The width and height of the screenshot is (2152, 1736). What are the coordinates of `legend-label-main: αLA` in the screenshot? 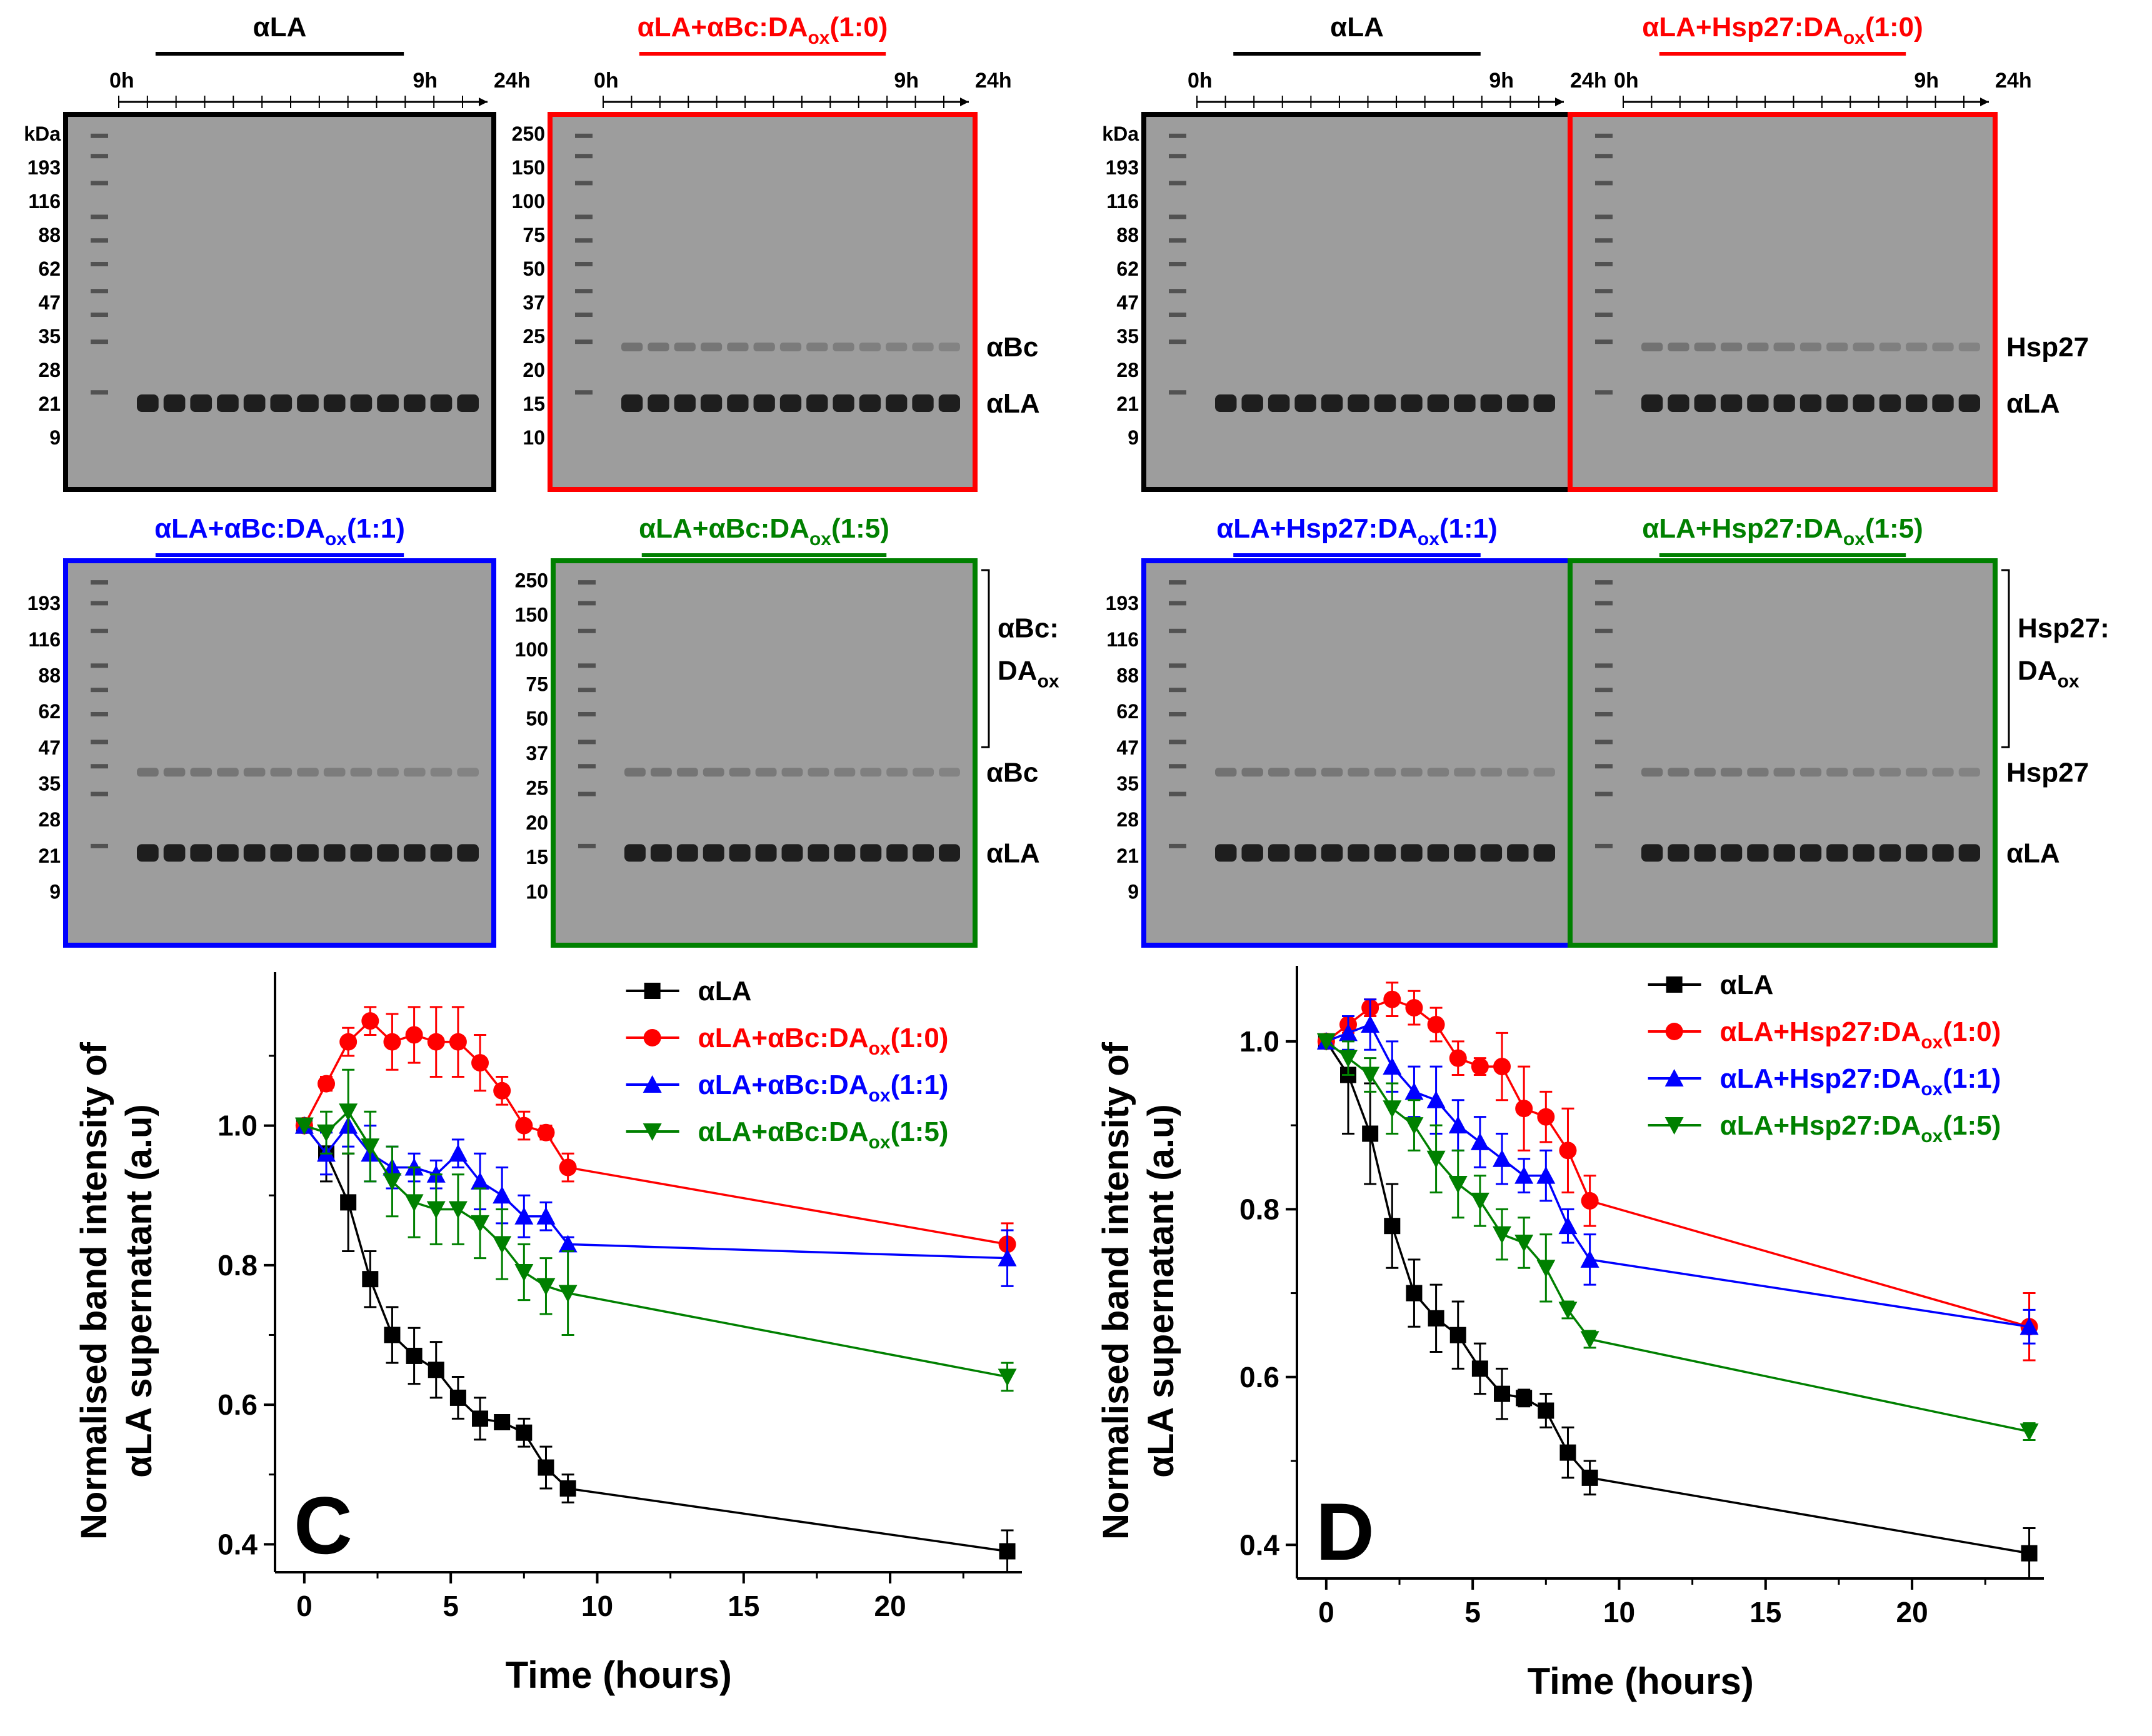 It's located at (1747, 985).